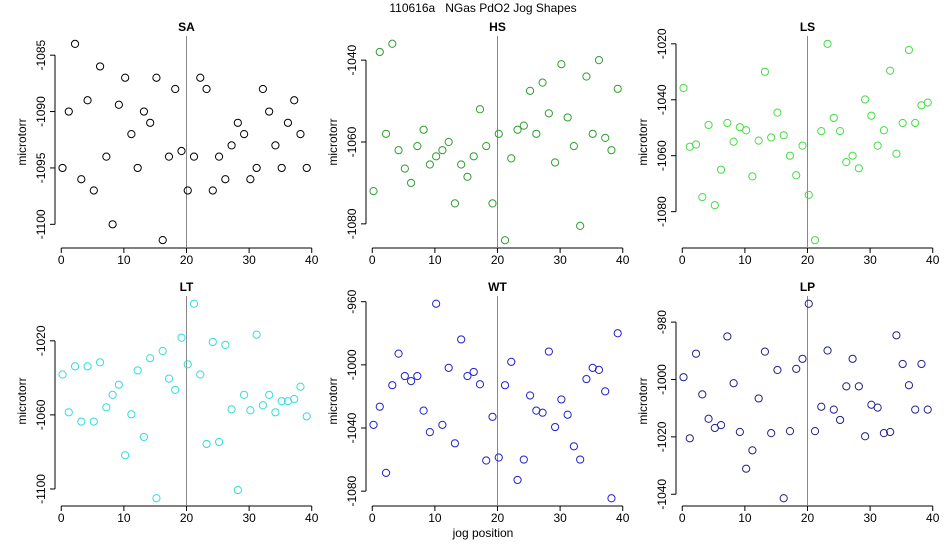  Describe the element at coordinates (662, 436) in the screenshot. I see `y-tick-label: -1020` at that location.